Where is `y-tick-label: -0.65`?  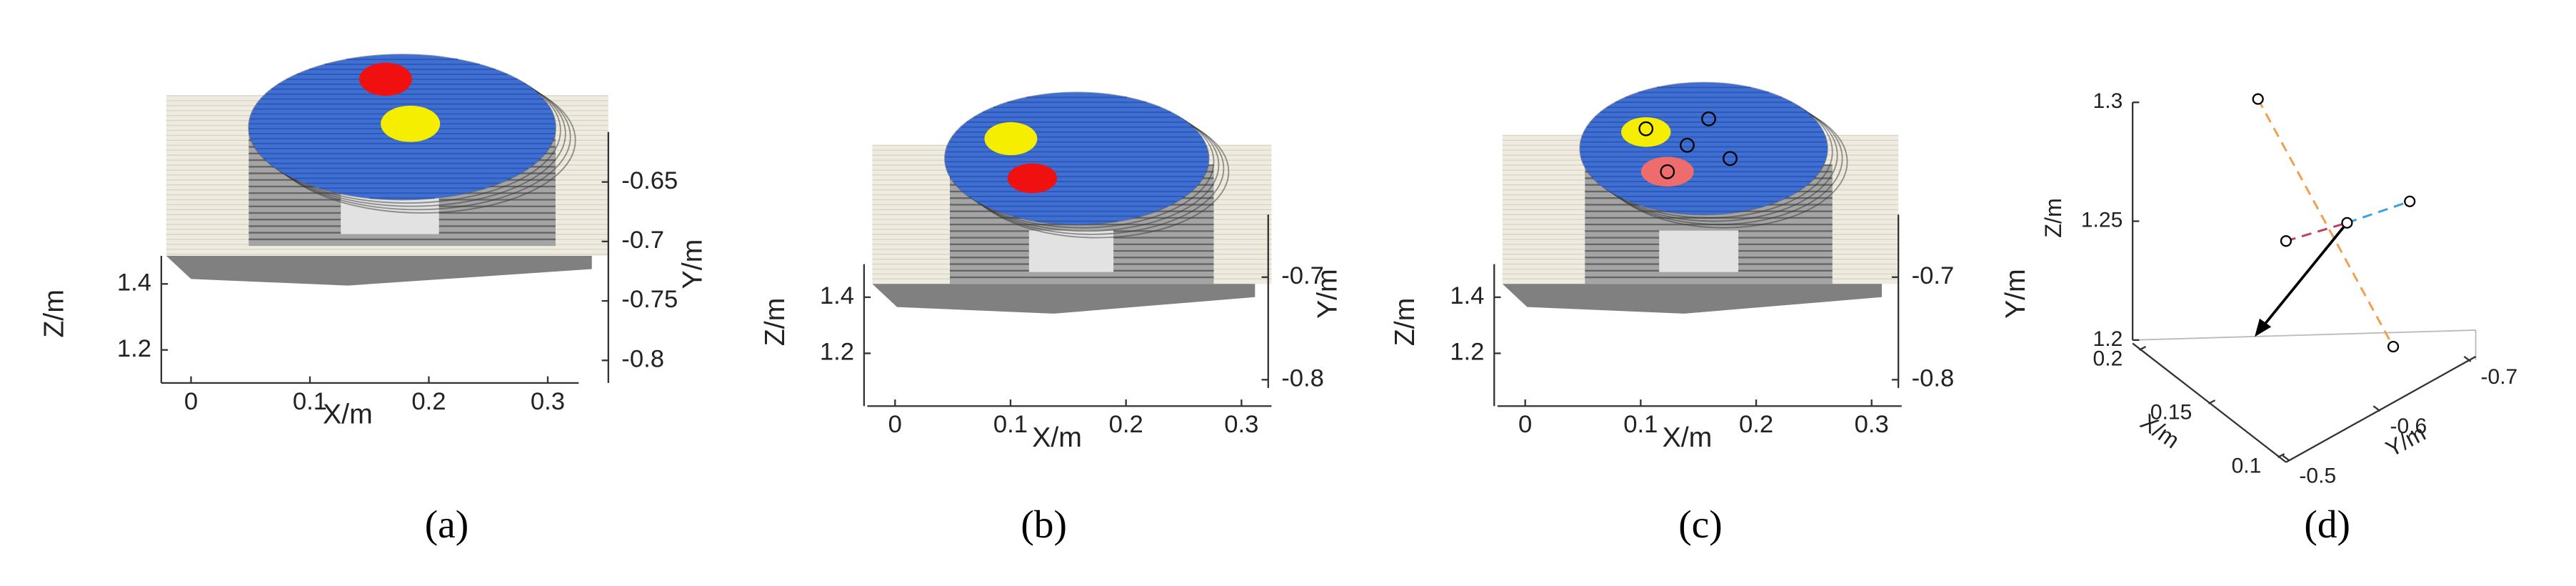
y-tick-label: -0.65 is located at coordinates (649, 180).